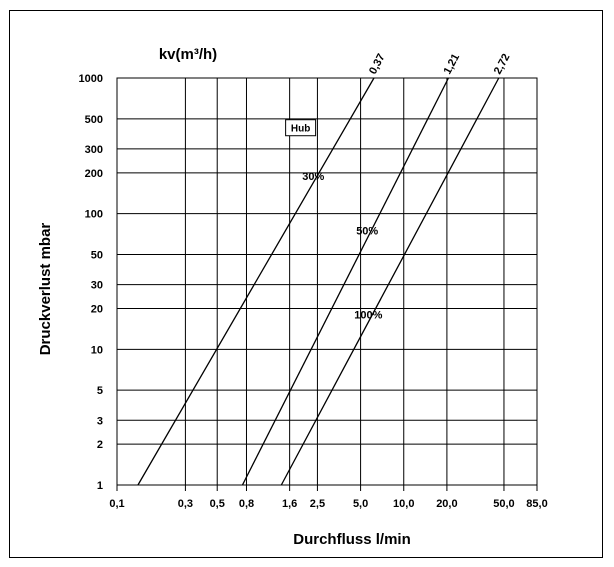  Describe the element at coordinates (217, 504) in the screenshot. I see `x-tick-label: 0,5` at that location.